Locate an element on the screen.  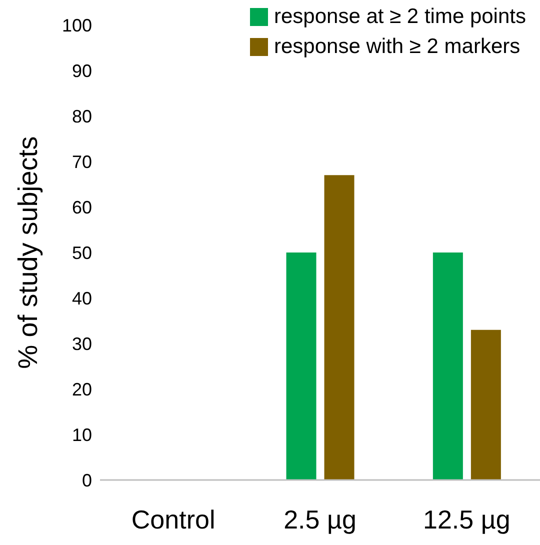
y-axis-title: % of study subjects is located at coordinates (28, 252).